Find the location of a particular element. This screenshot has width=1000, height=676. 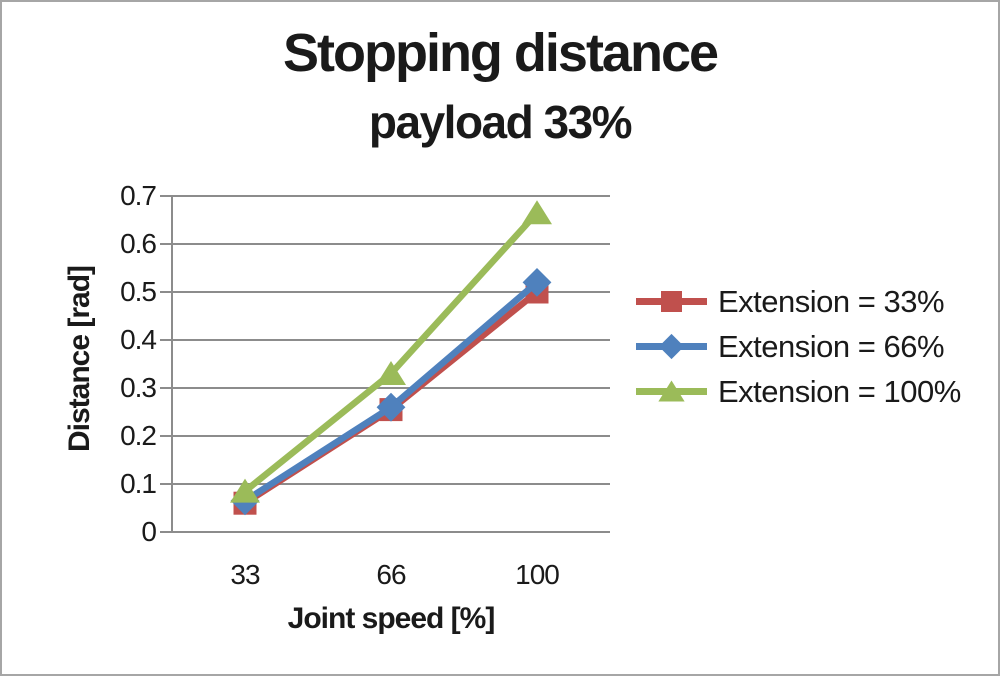

legend-item-extension-100-: Extension = 100% is located at coordinates (798, 391).